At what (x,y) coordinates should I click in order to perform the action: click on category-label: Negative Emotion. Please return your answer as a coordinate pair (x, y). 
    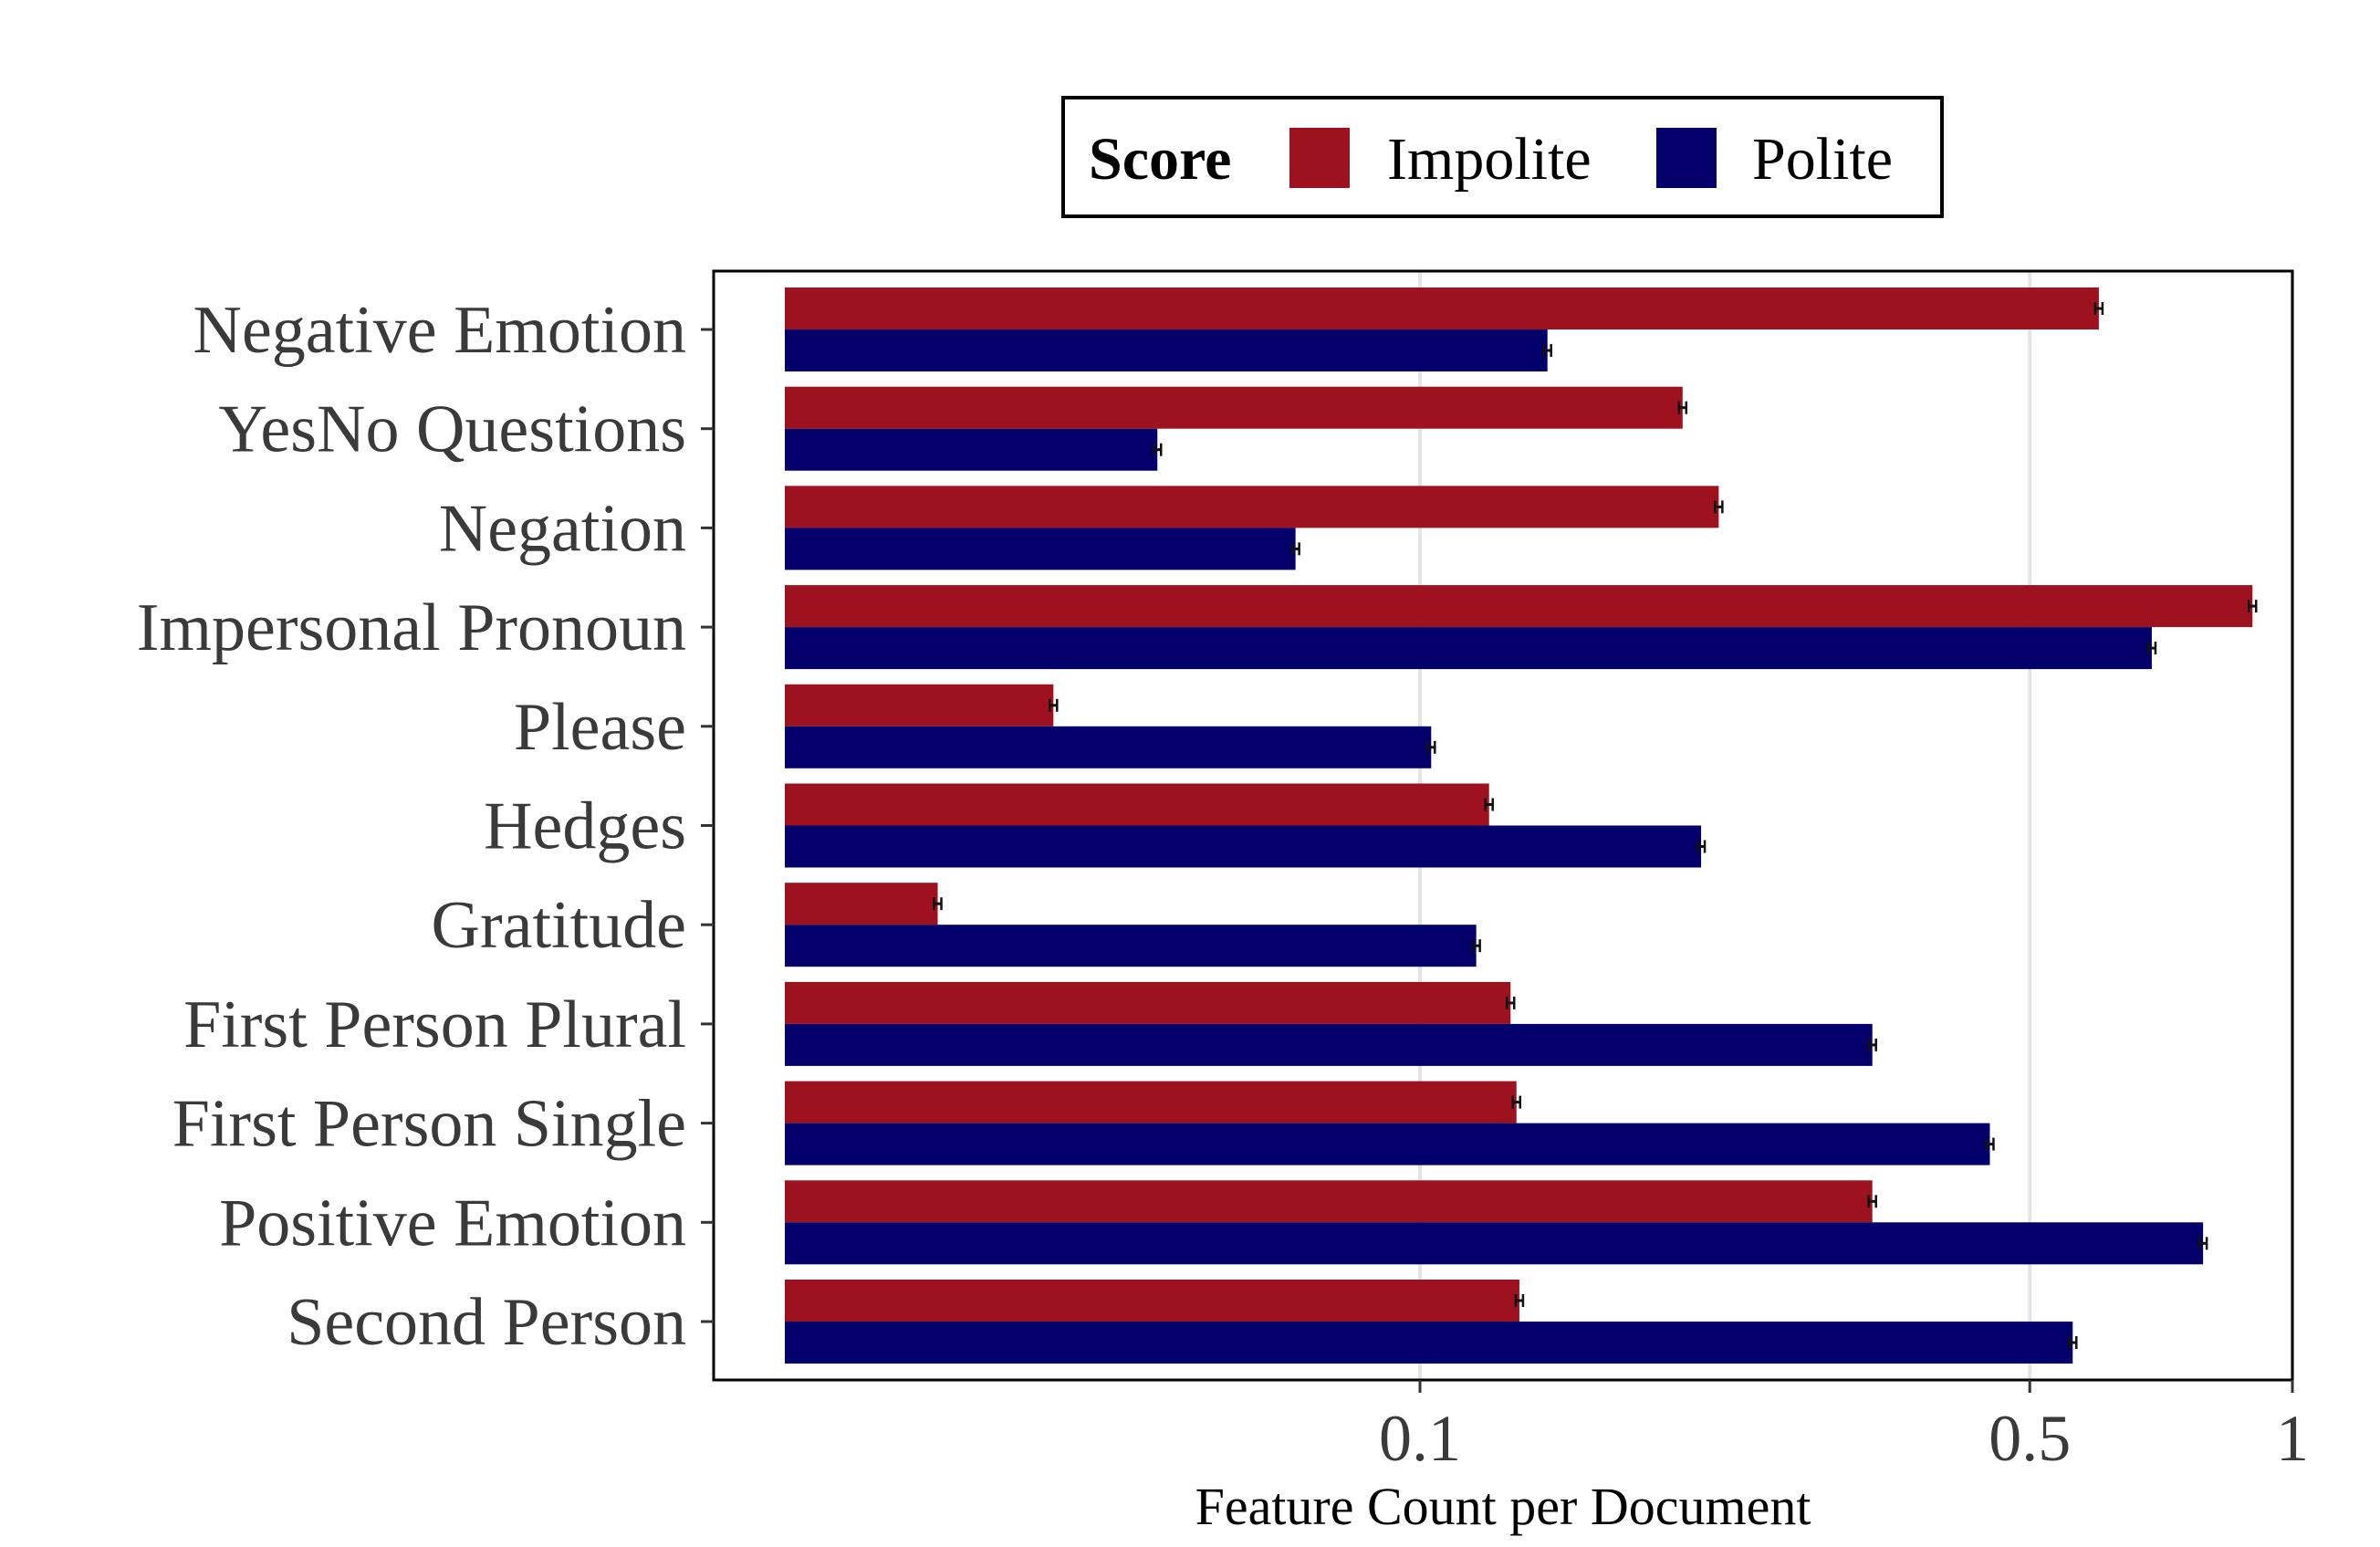
    Looking at the image, I should click on (439, 330).